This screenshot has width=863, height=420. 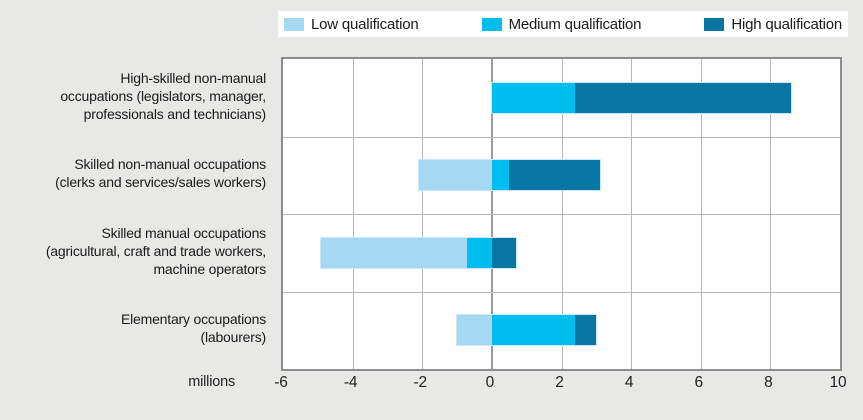 What do you see at coordinates (137, 329) in the screenshot?
I see `category-label: Elementary occupations (labourers)` at bounding box center [137, 329].